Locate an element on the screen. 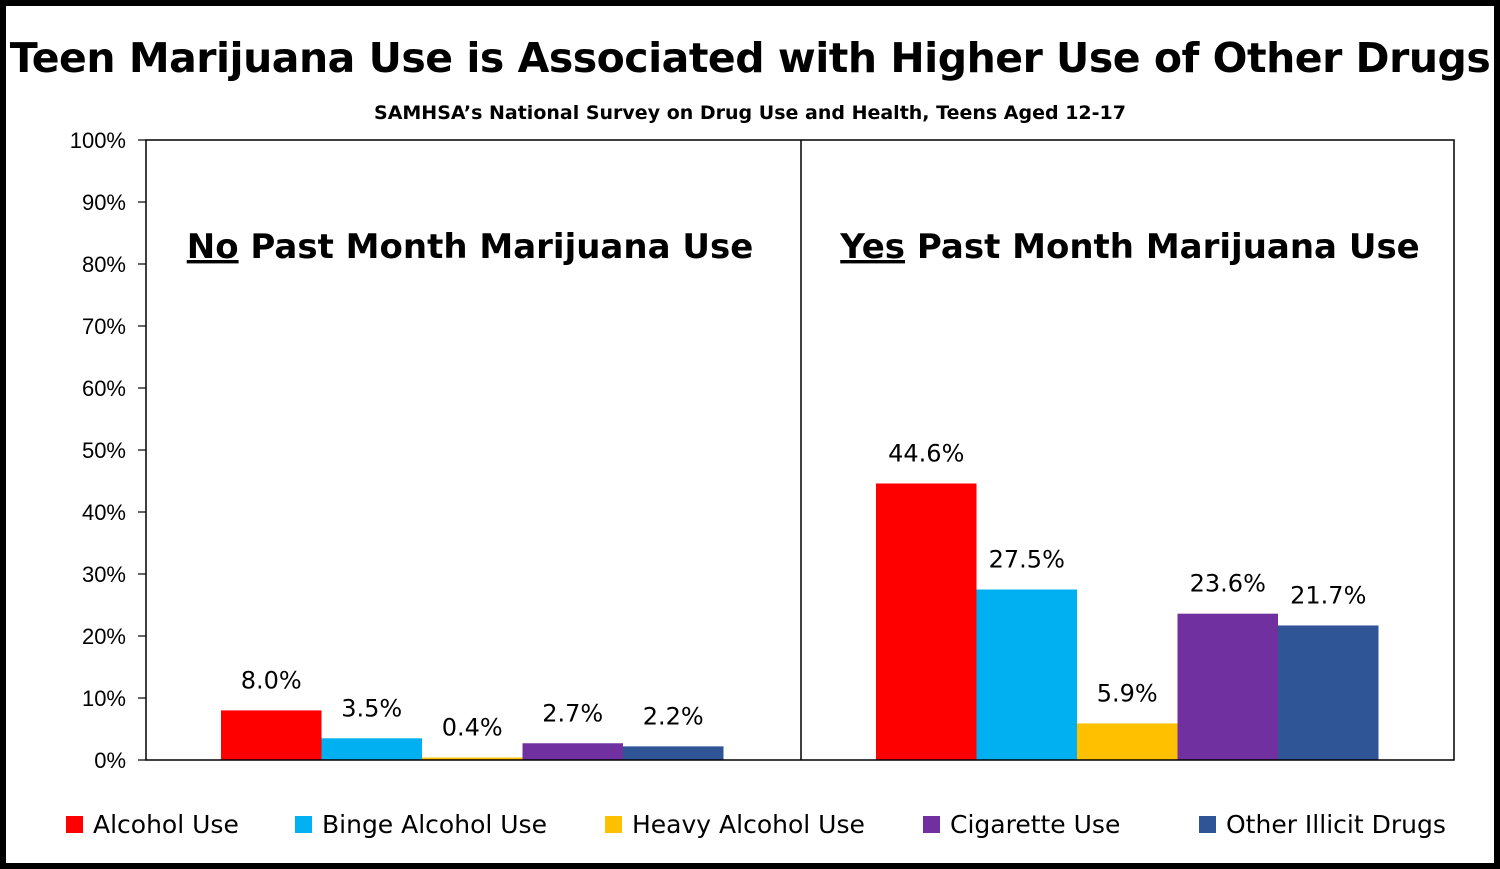 This screenshot has width=1500, height=869. y-tick-label: 80% is located at coordinates (104, 264).